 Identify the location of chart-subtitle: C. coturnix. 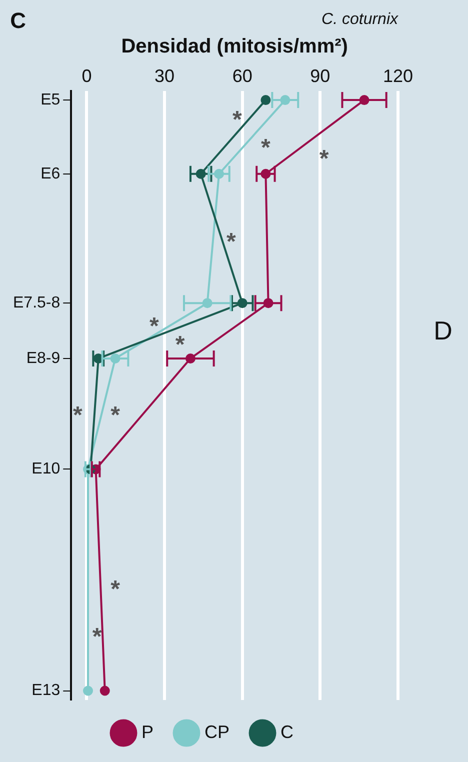
(360, 19).